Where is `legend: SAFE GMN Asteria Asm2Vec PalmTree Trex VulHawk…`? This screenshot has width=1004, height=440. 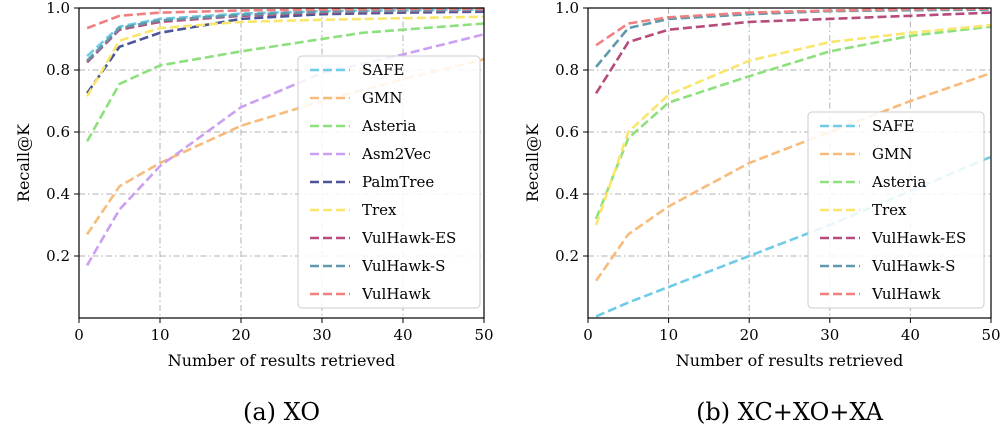
legend: SAFE GMN Asteria Asm2Vec PalmTree Trex VulHawk… is located at coordinates (389, 182).